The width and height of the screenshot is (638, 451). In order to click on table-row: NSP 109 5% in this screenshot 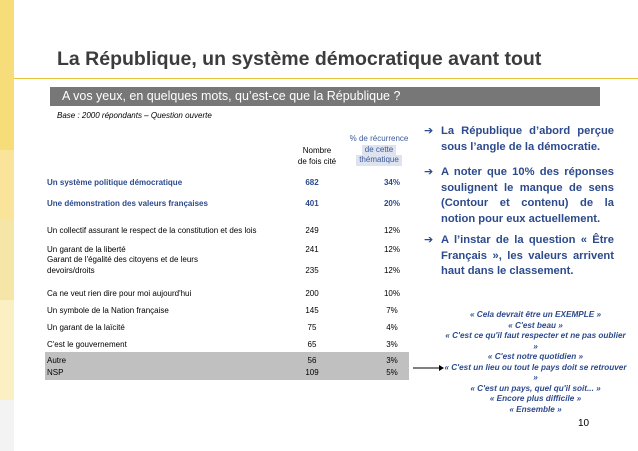, I will do `click(222, 372)`.